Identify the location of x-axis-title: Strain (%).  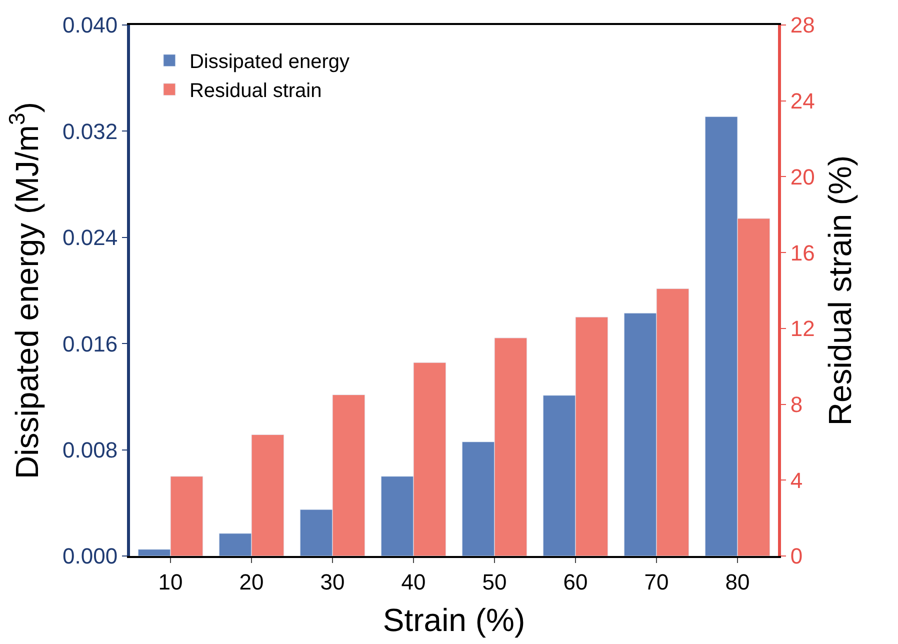
(454, 620).